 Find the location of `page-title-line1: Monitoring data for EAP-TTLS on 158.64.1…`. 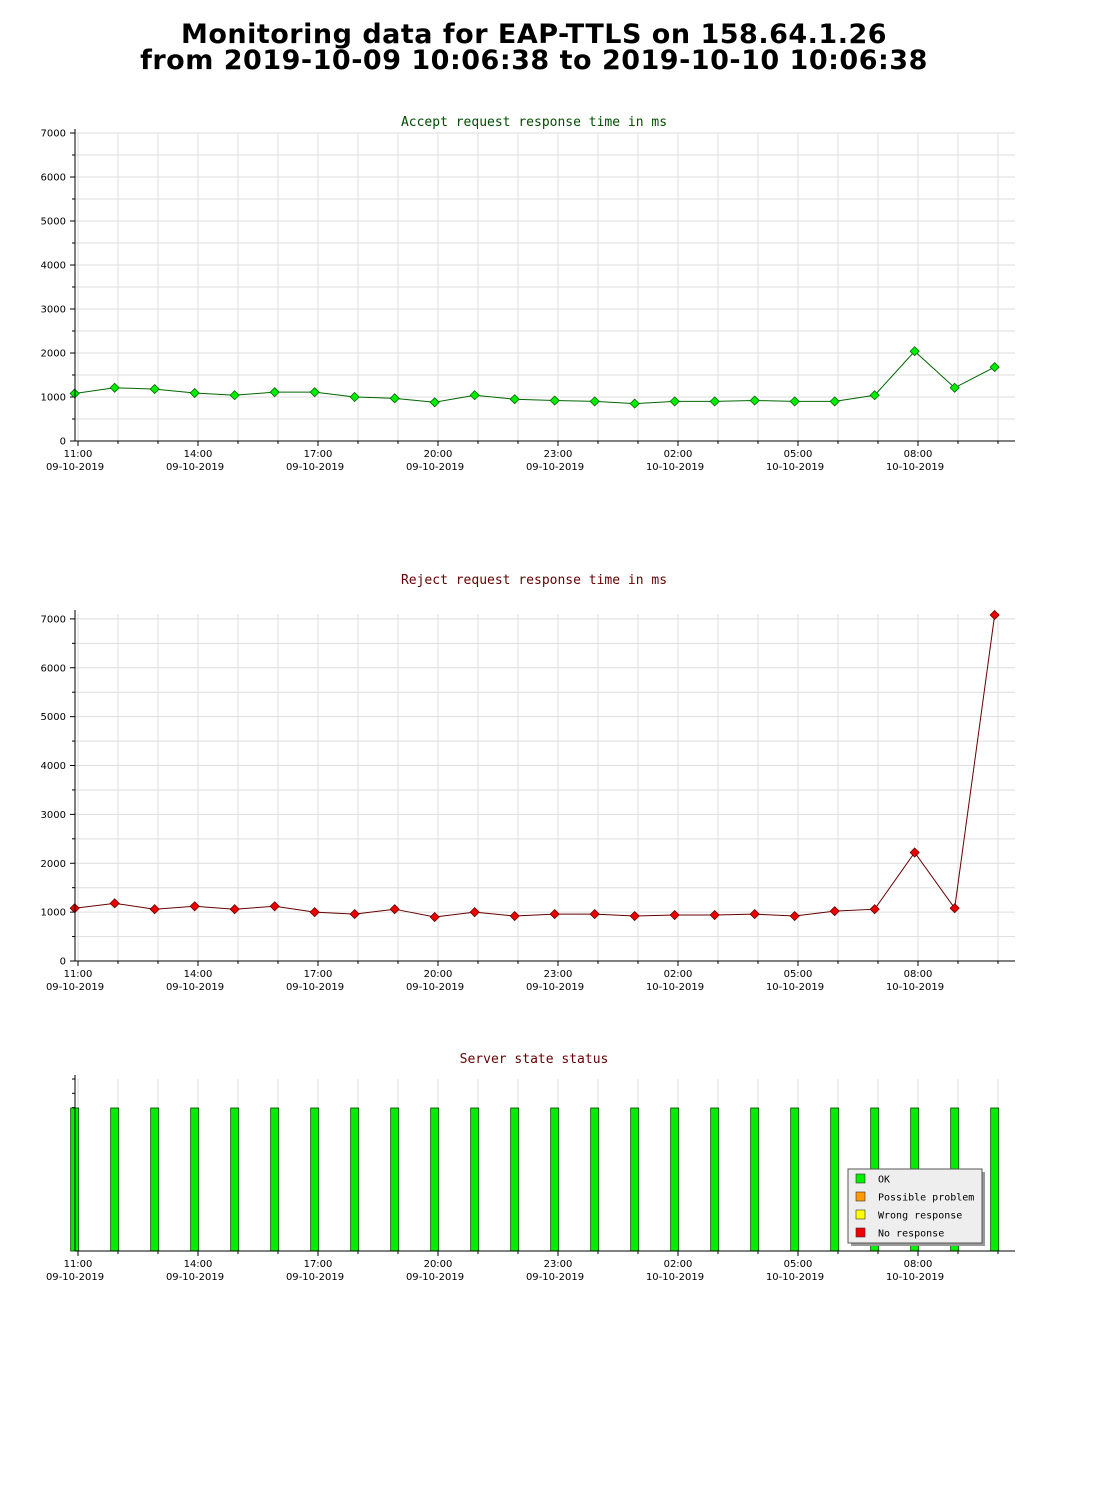

page-title-line1: Monitoring data for EAP-TTLS on 158.64.1… is located at coordinates (534, 34).